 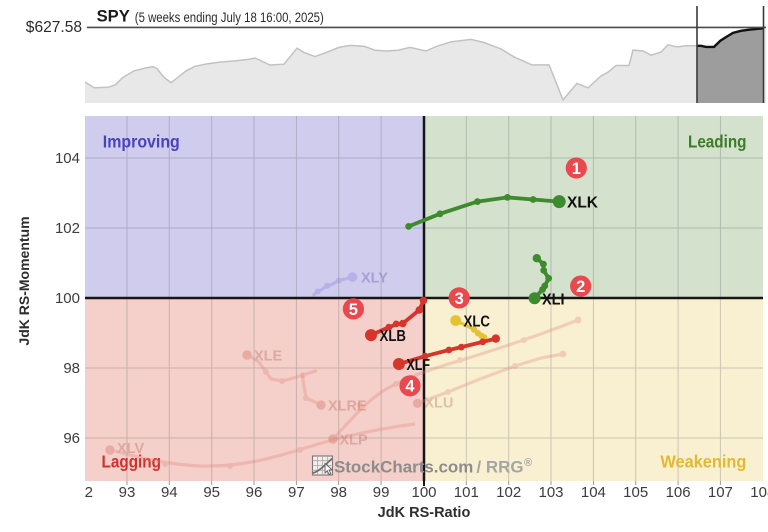 I want to click on svg-text: 3, so click(x=459, y=299).